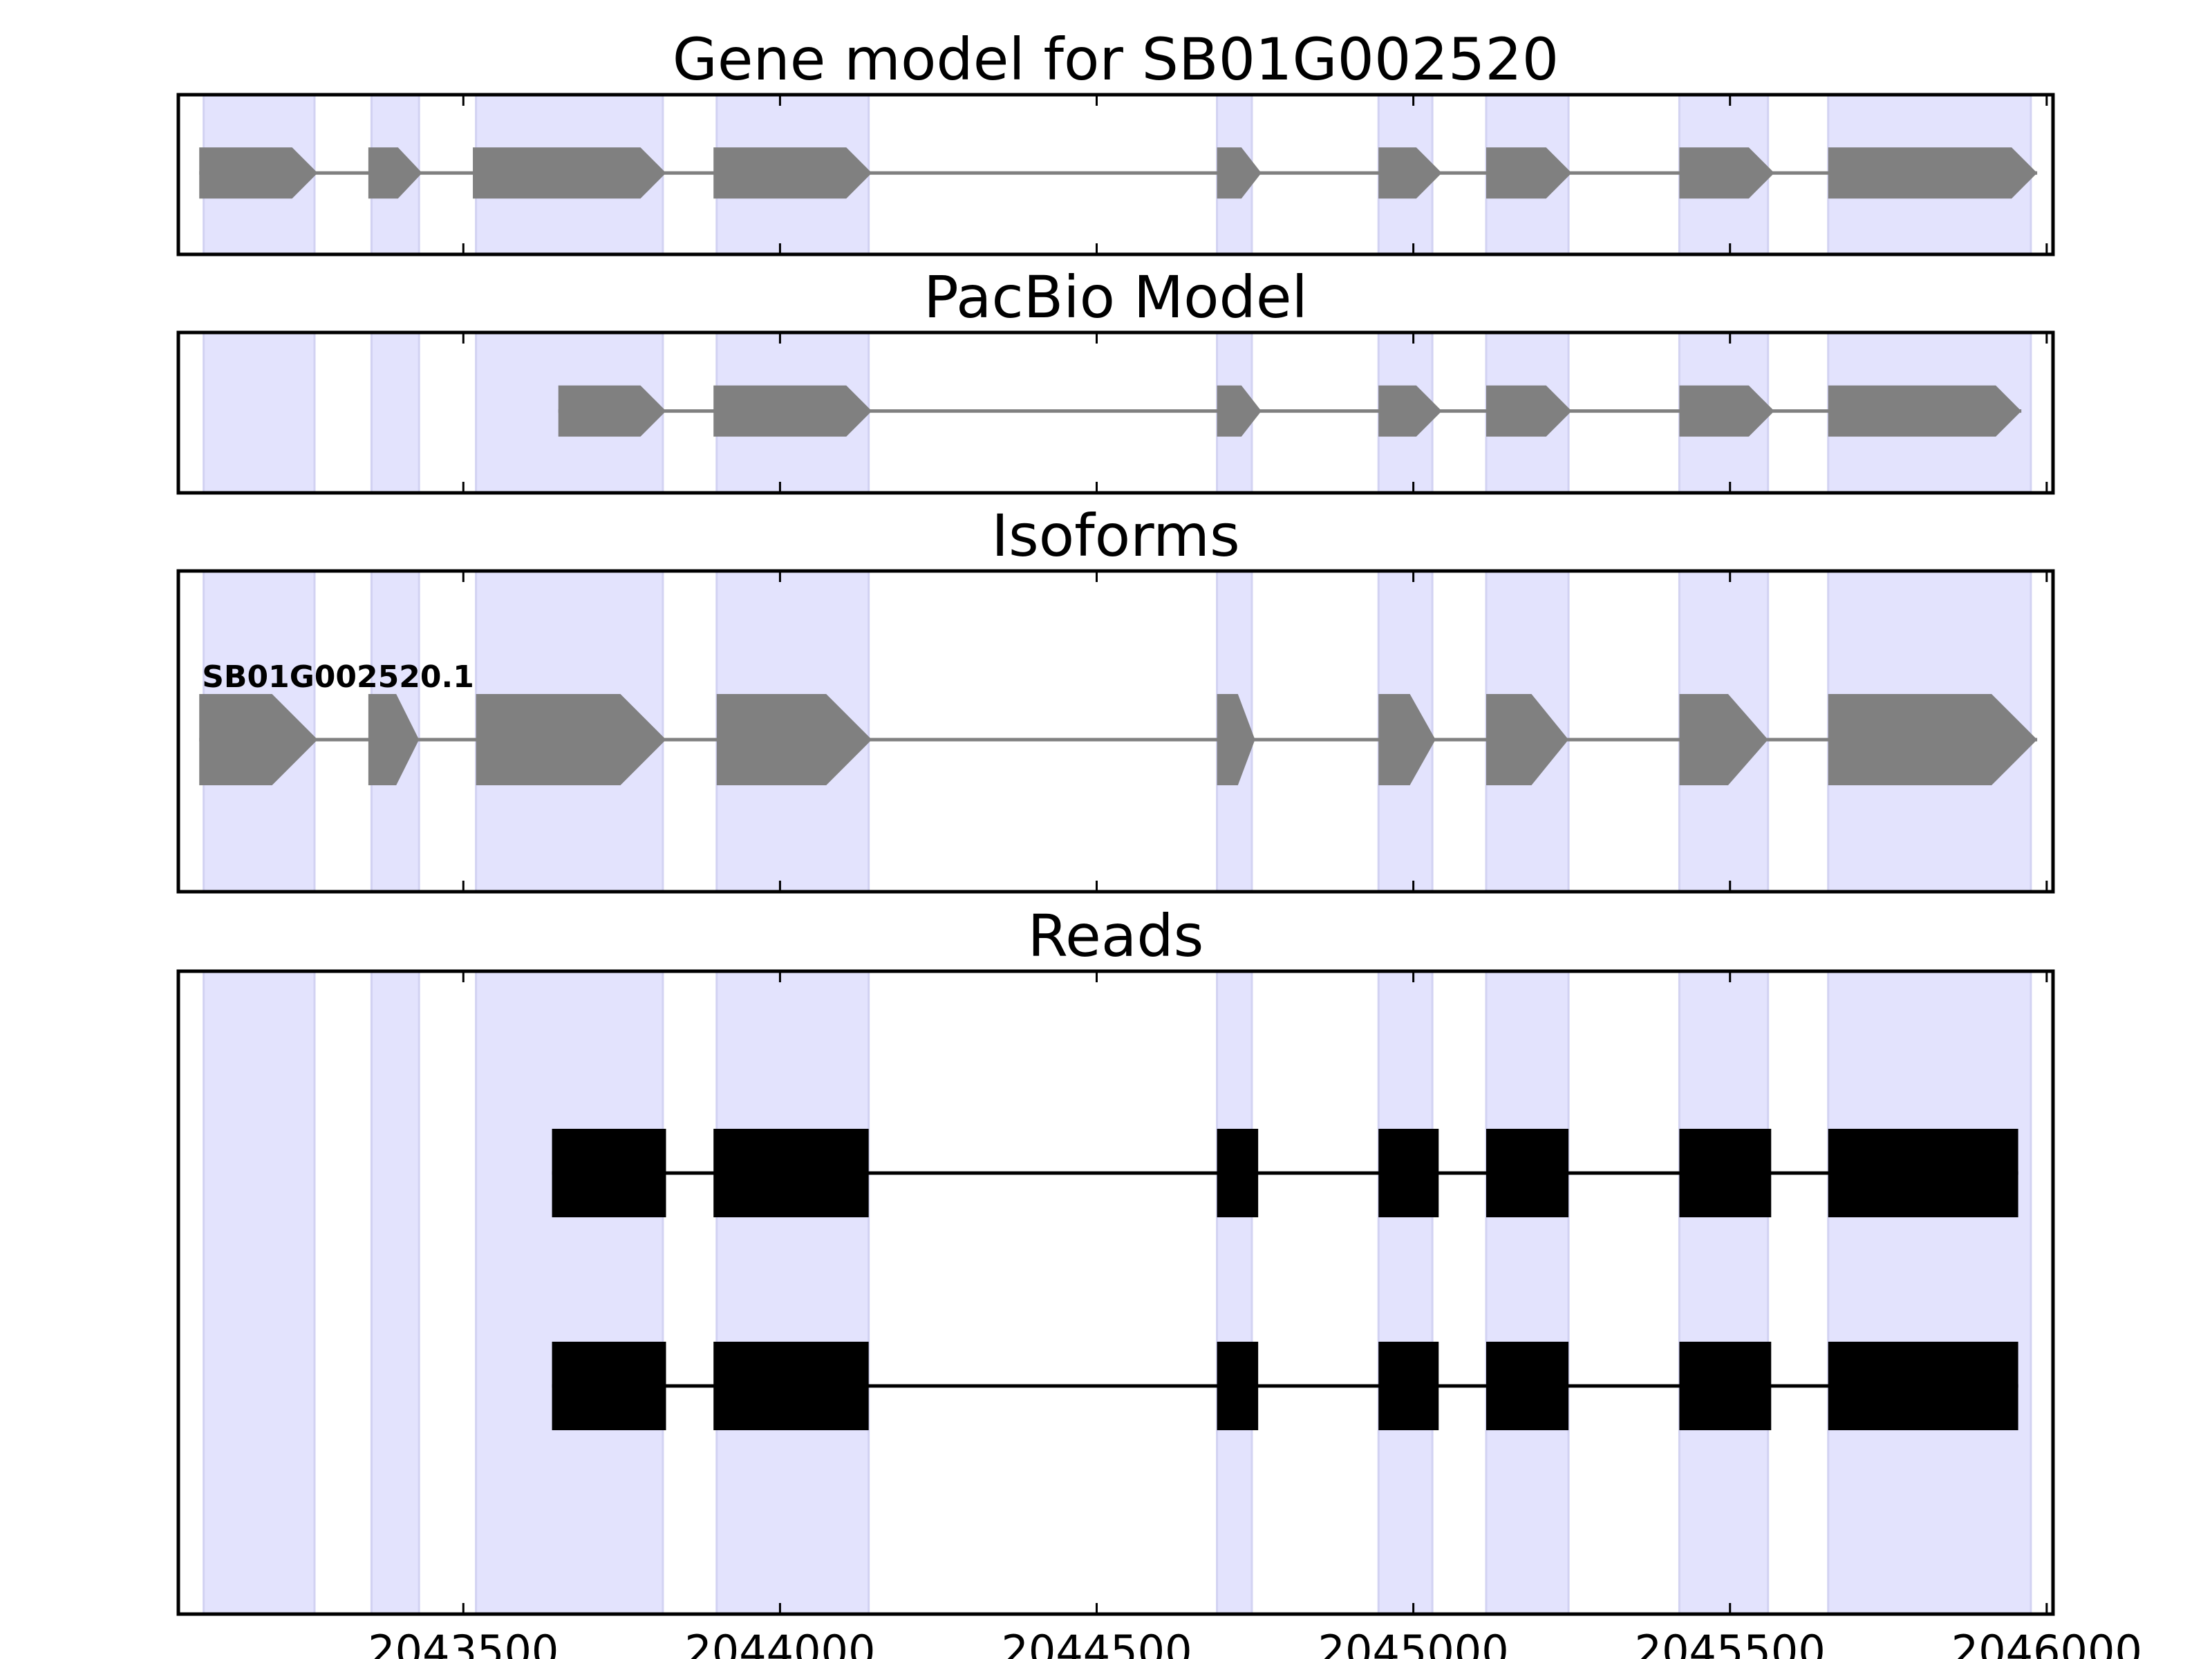 The height and width of the screenshot is (1659, 2212). What do you see at coordinates (1096, 1643) in the screenshot?
I see `x-tick-label: 2044500` at bounding box center [1096, 1643].